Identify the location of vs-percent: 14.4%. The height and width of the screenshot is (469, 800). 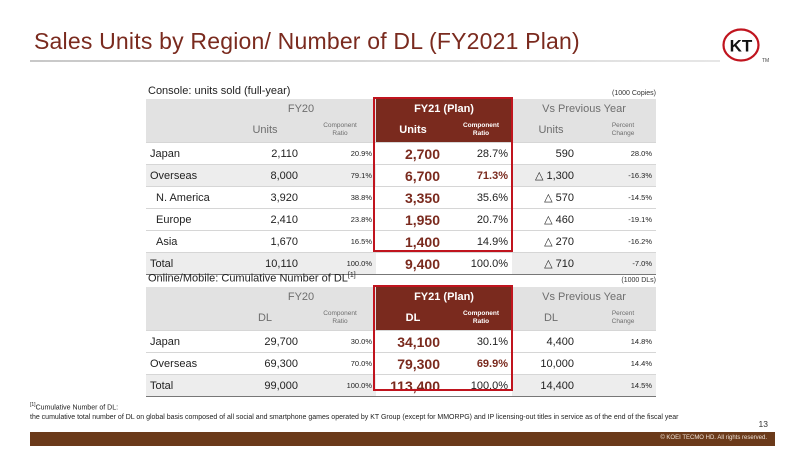
(623, 363).